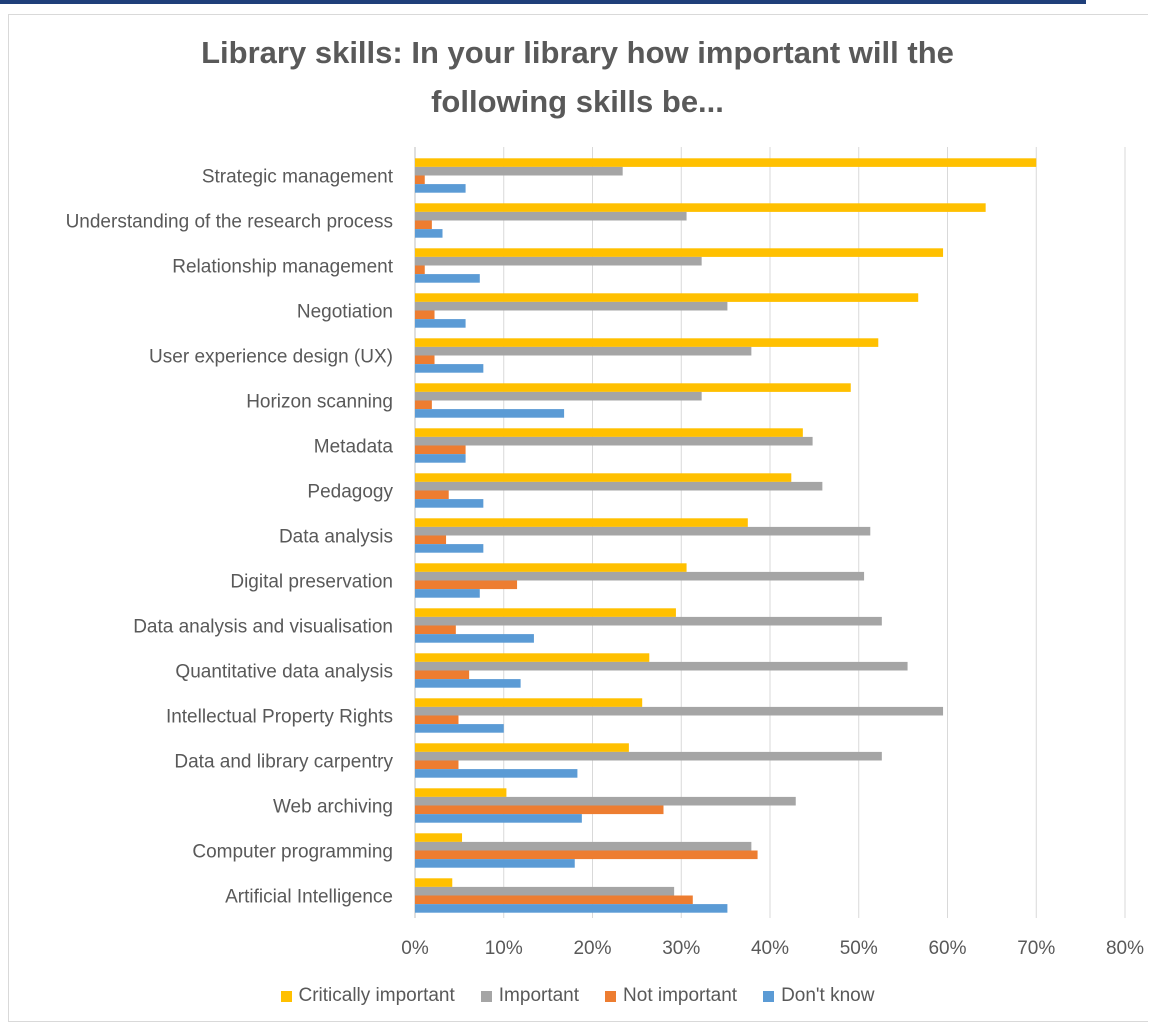 Image resolution: width=1155 pixels, height=1026 pixels. What do you see at coordinates (434, 882) in the screenshot?
I see `bar-critically-important-artificial-intelligence` at bounding box center [434, 882].